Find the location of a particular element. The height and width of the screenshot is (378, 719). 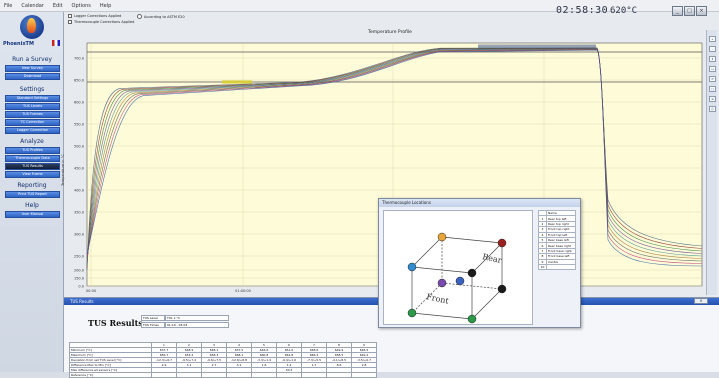

menu-help: Help is located at coordinates (105, 5).